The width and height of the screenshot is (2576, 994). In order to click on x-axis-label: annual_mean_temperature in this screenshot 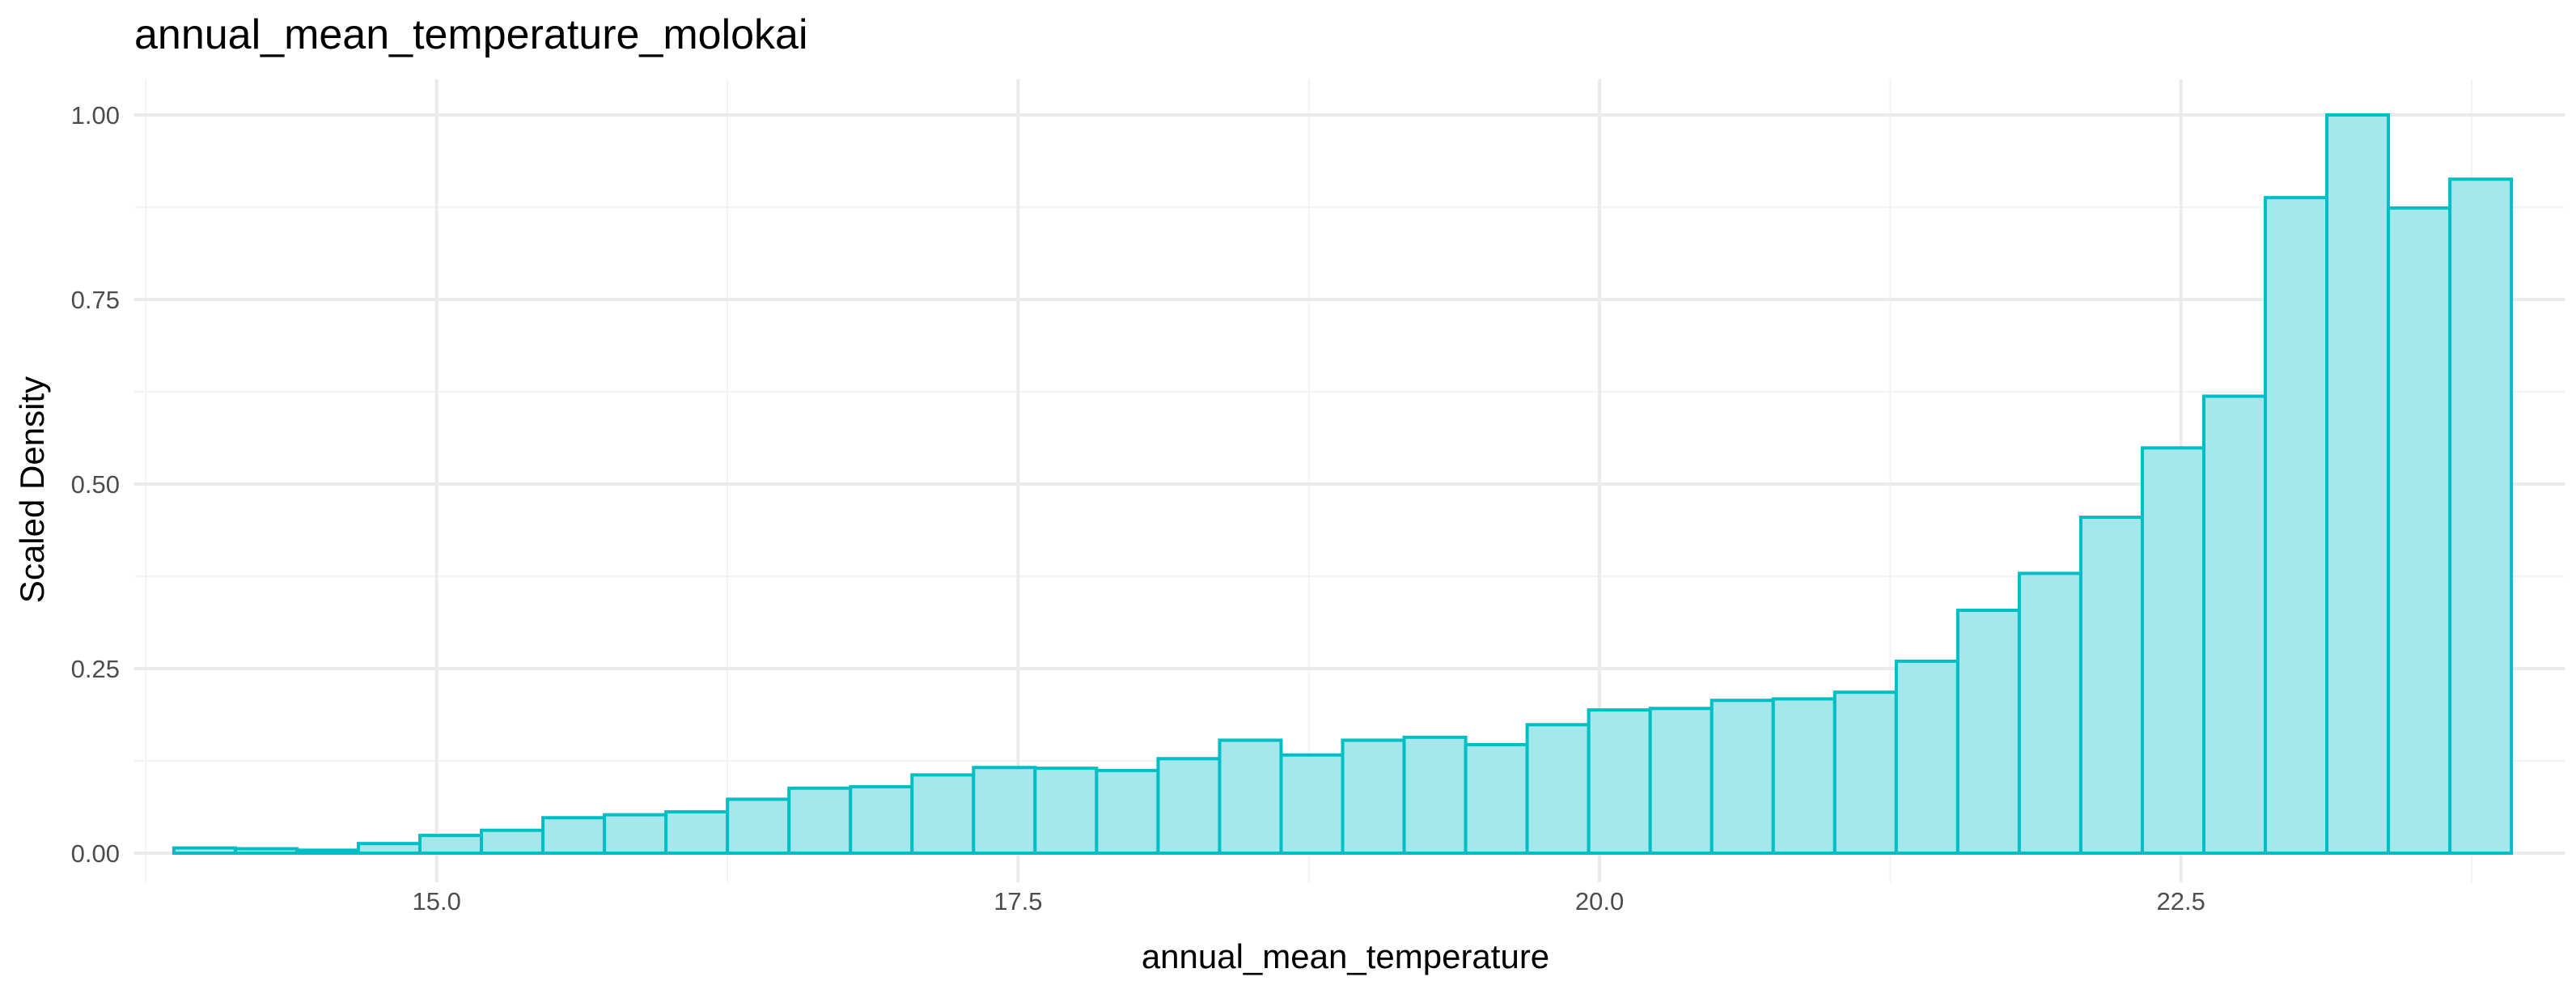, I will do `click(1345, 956)`.